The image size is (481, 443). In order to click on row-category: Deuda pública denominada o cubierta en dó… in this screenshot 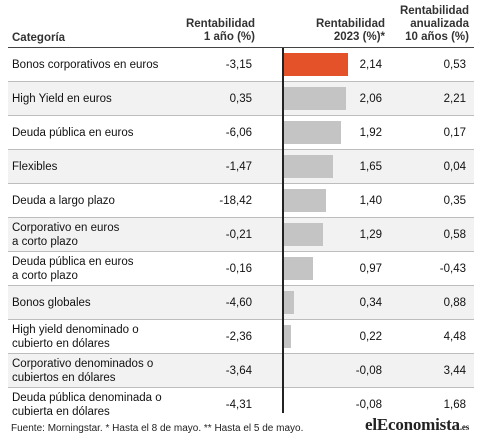, I will do `click(97, 405)`.